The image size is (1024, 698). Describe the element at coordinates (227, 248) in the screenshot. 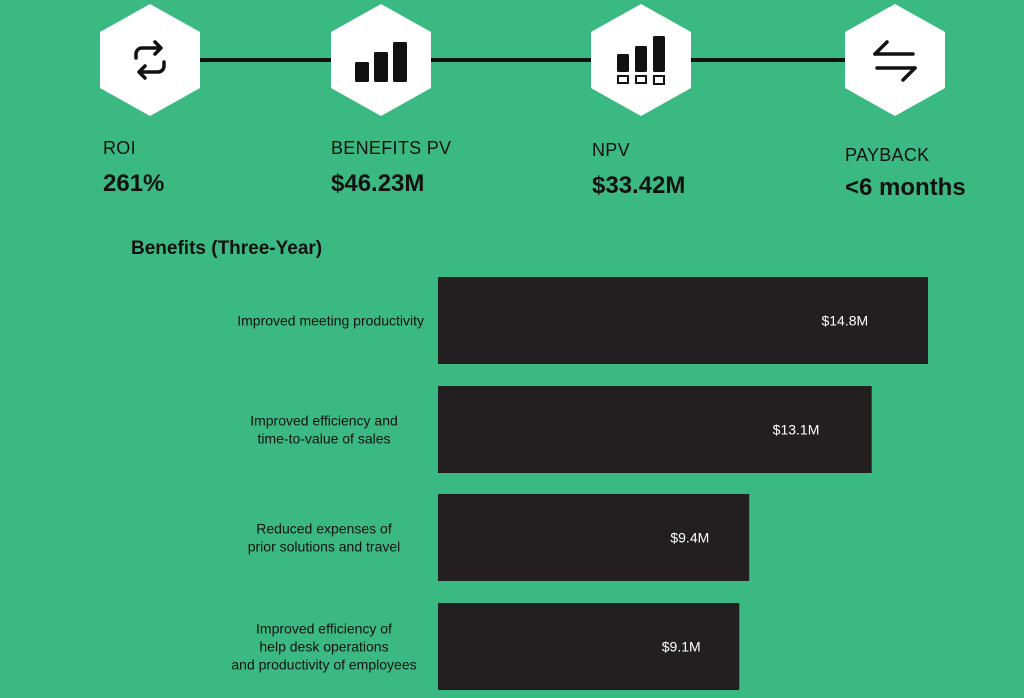

I see `chart-title: Benefits (Three-Year)` at that location.